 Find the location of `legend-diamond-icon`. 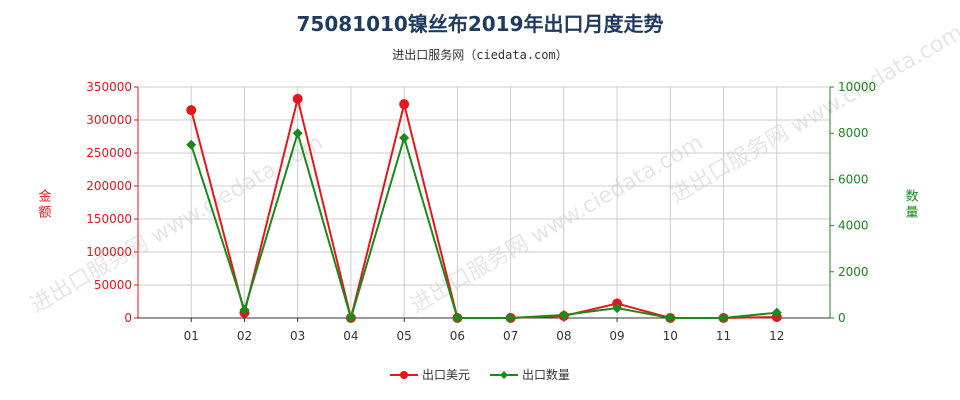

legend-diamond-icon is located at coordinates (504, 374).